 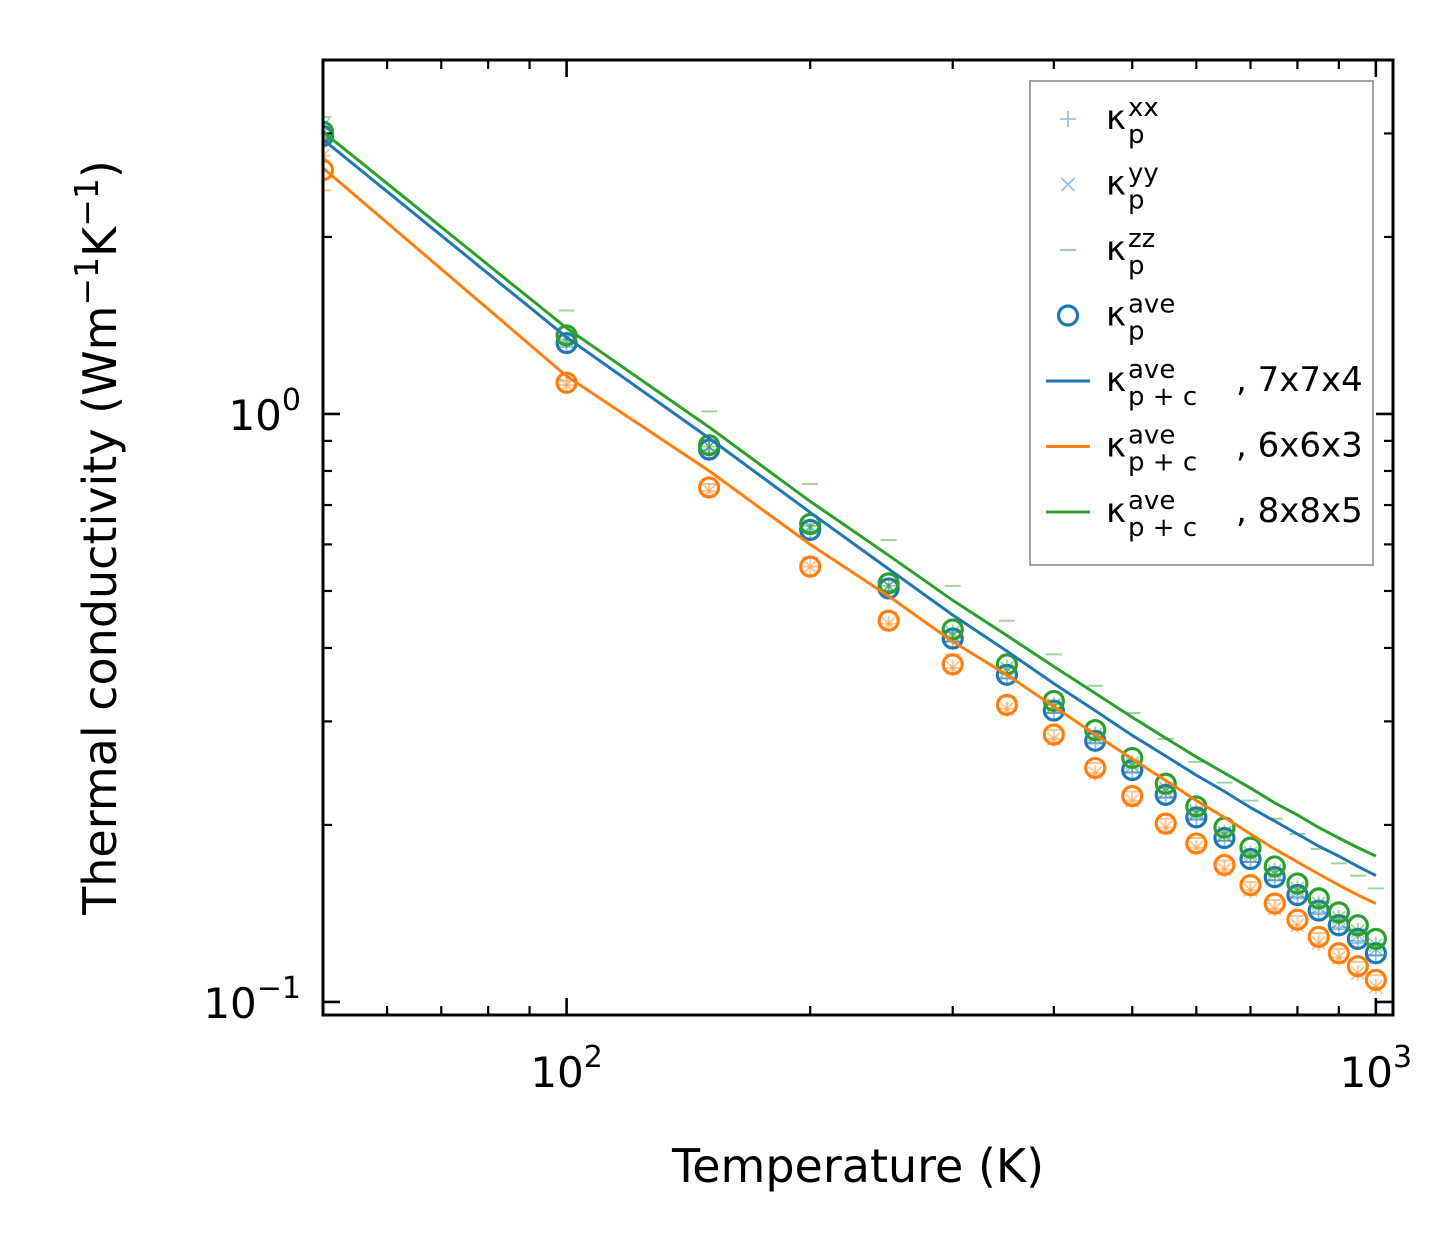 What do you see at coordinates (279, 988) in the screenshot?
I see `y-tick-exponent: −1` at bounding box center [279, 988].